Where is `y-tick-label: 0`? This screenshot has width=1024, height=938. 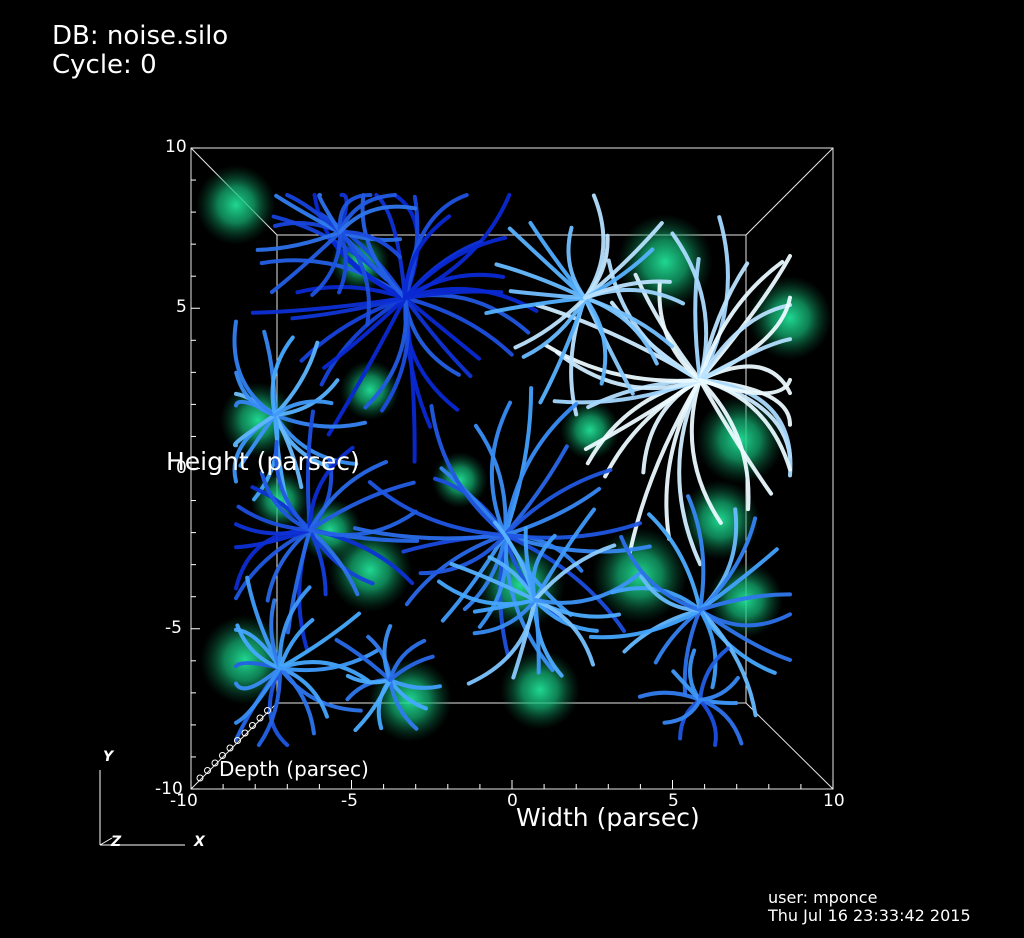 y-tick-label: 0 is located at coordinates (181, 468).